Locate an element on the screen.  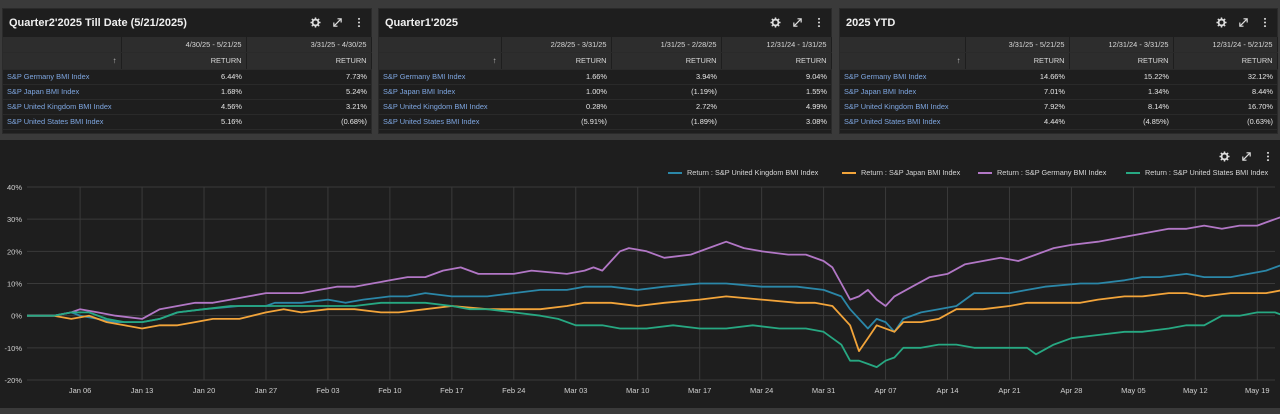
return-value: 3.94% is located at coordinates (666, 77).